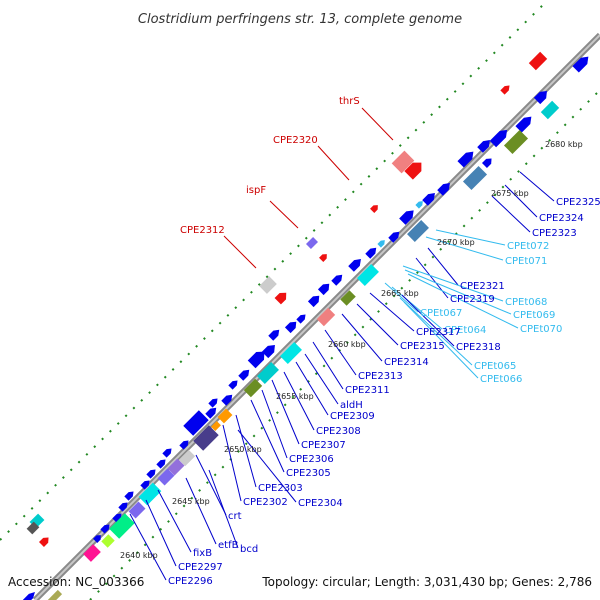  What do you see at coordinates (541, 329) in the screenshot?
I see `forward-gene-label: CPEt070` at bounding box center [541, 329].